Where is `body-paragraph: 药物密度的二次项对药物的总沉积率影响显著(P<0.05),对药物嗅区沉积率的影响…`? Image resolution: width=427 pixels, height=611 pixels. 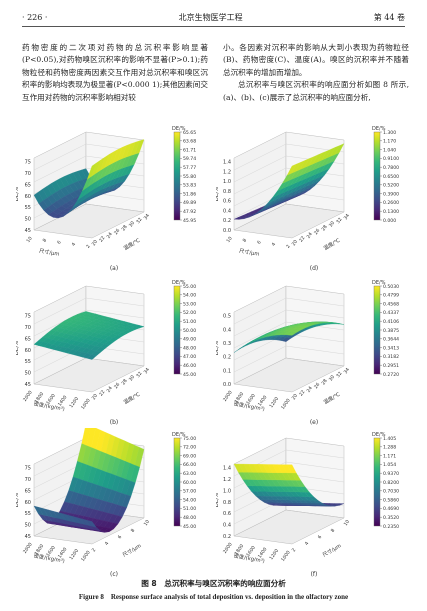 body-paragraph: 药物密度的二次项对药物的总沉积率影响显著(P<0.05),对药物嗅区沉积率的影响… is located at coordinates (115, 72).